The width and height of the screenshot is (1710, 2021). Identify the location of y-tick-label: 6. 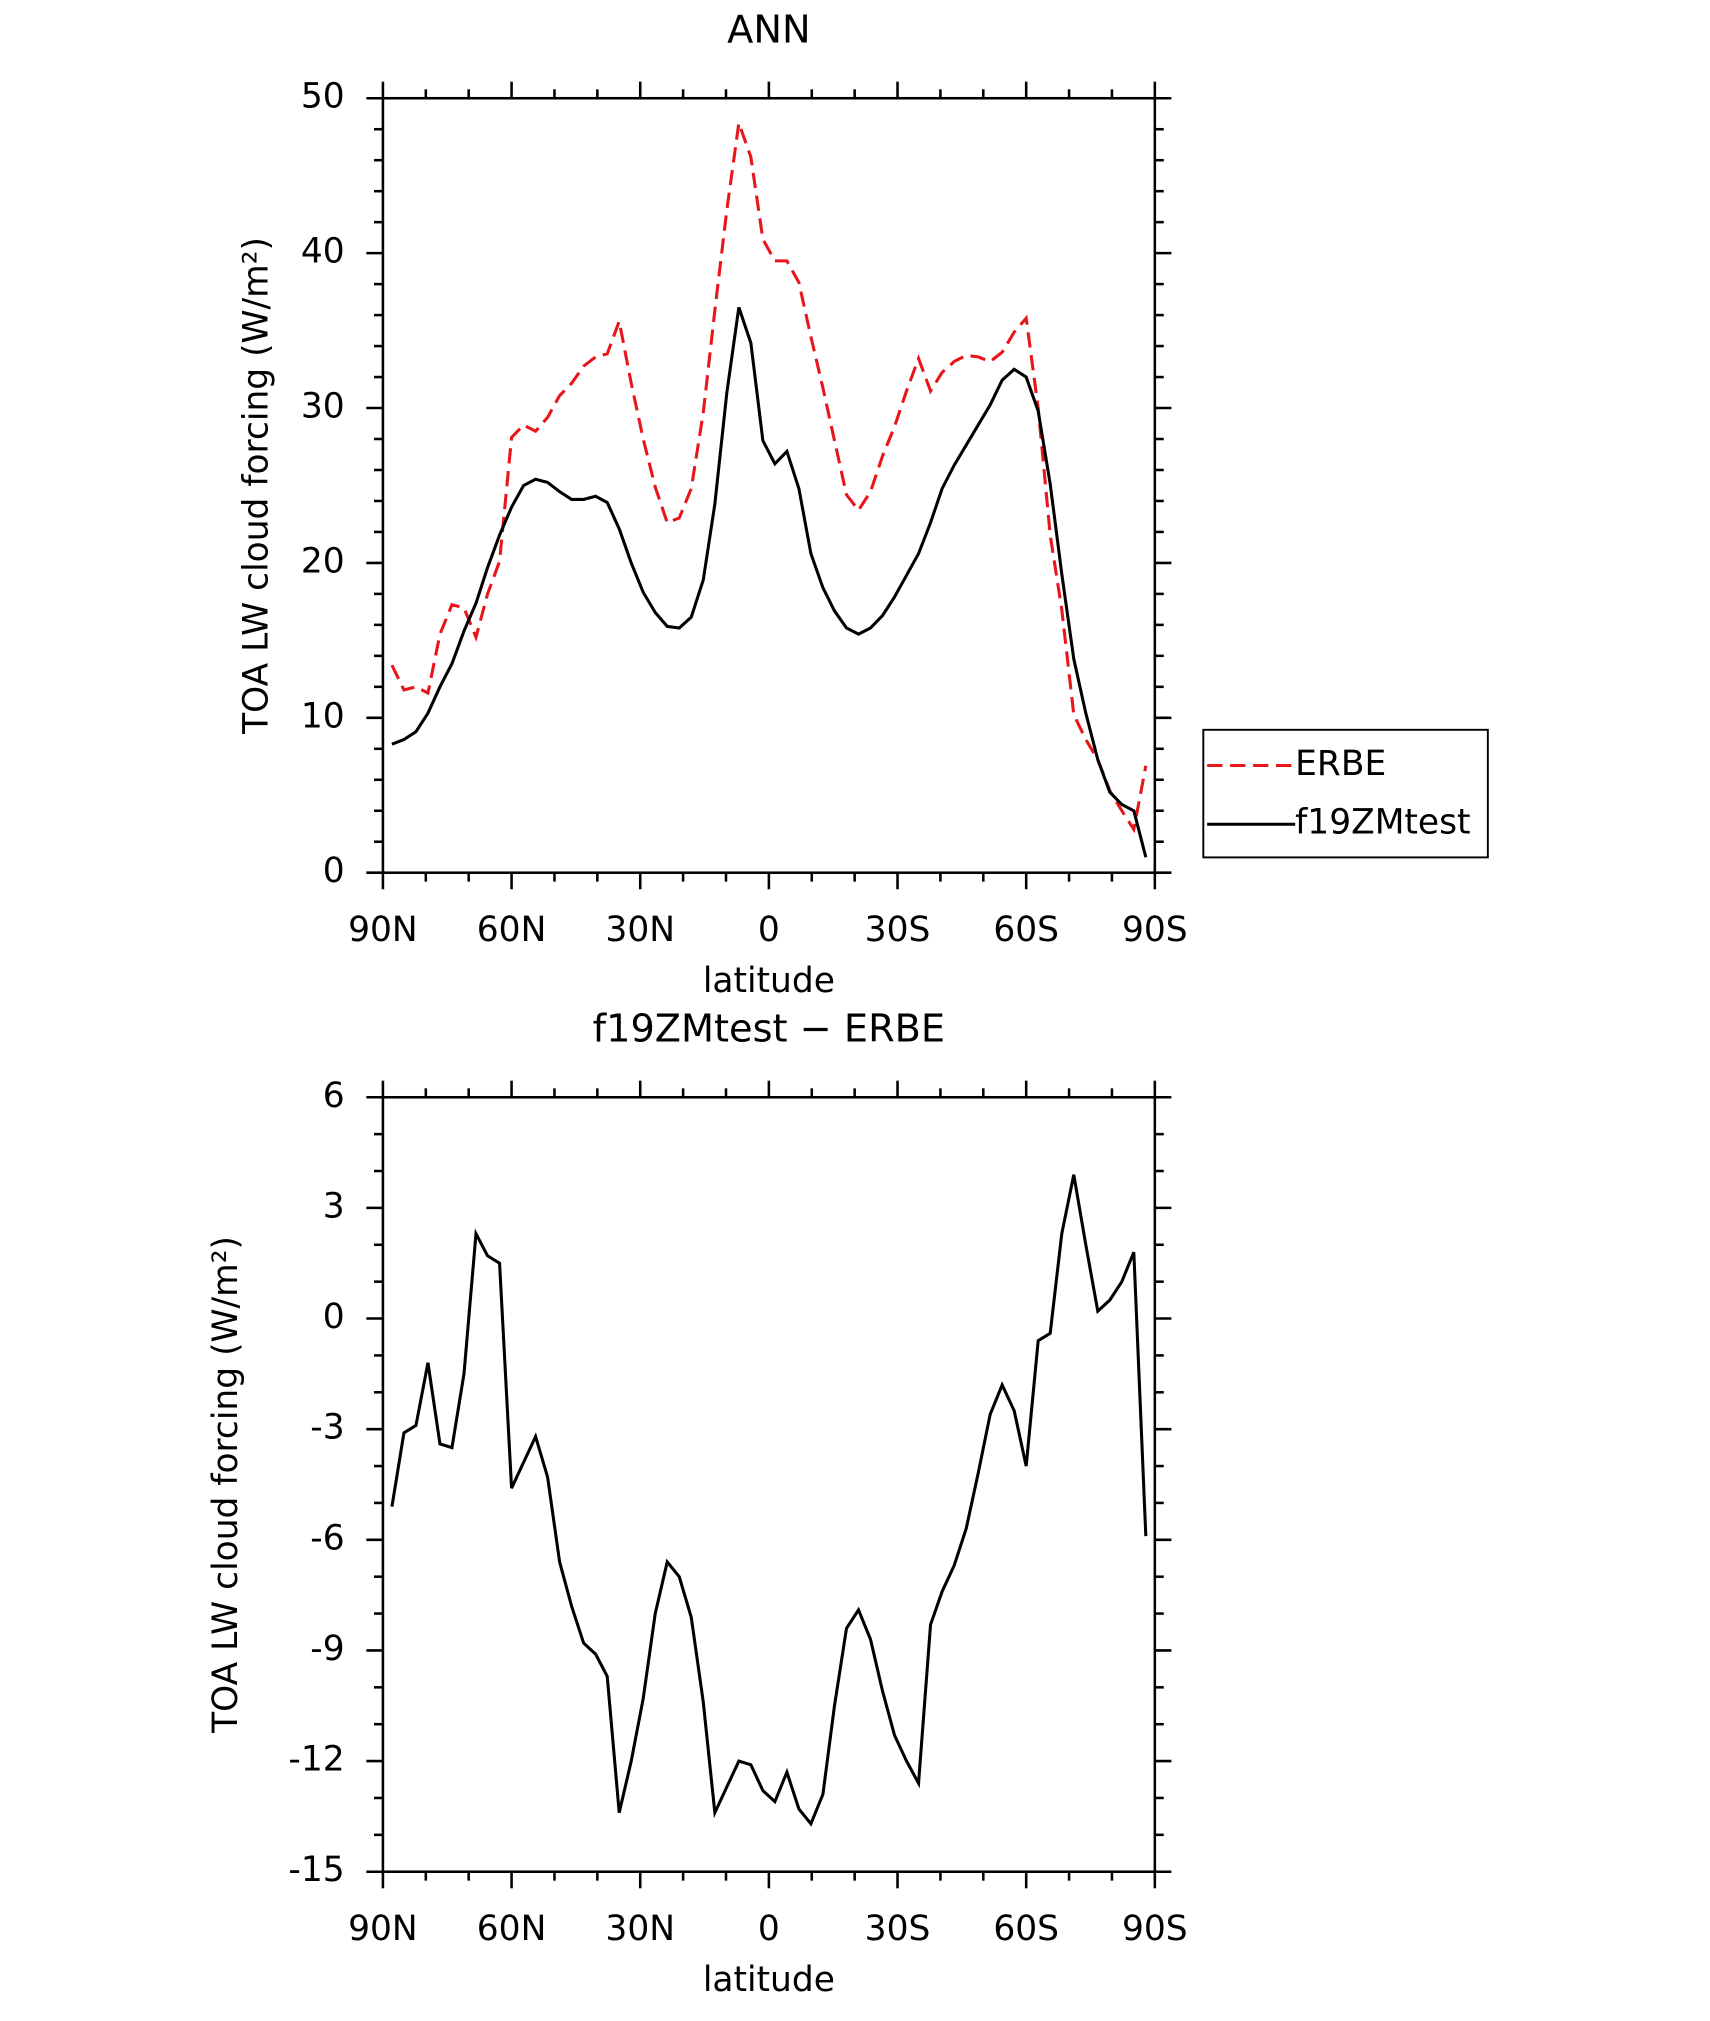
(334, 1096).